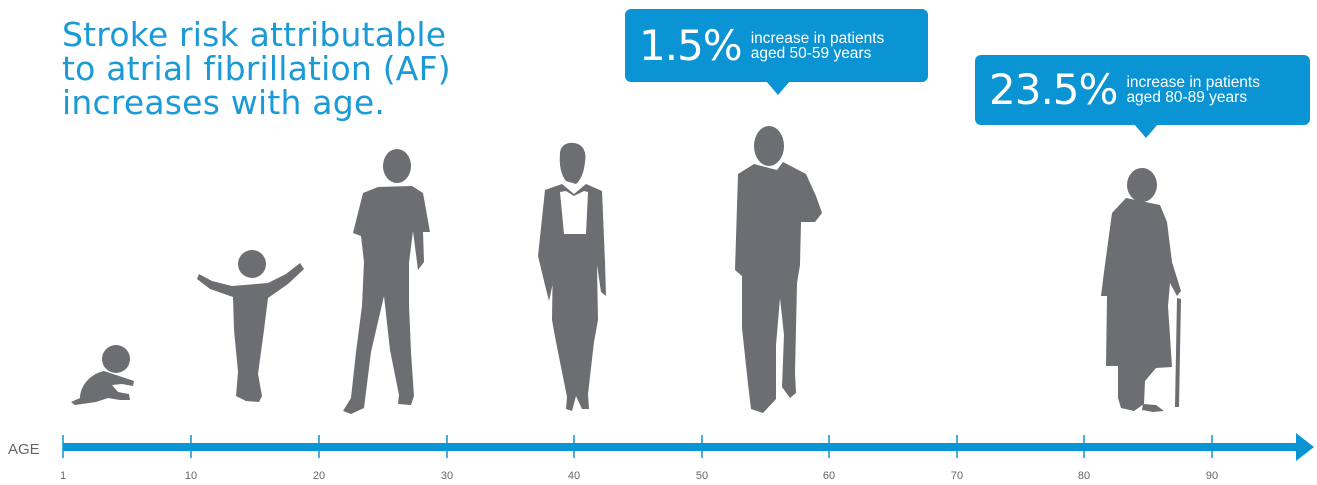 The image size is (1317, 485). I want to click on age-tick-label: 60, so click(829, 476).